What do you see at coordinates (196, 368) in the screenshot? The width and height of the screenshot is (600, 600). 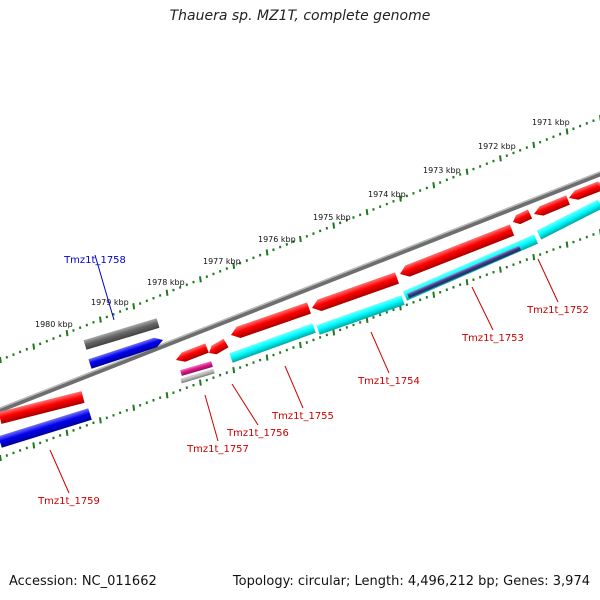 I see `gene-block-1757-magenta` at bounding box center [196, 368].